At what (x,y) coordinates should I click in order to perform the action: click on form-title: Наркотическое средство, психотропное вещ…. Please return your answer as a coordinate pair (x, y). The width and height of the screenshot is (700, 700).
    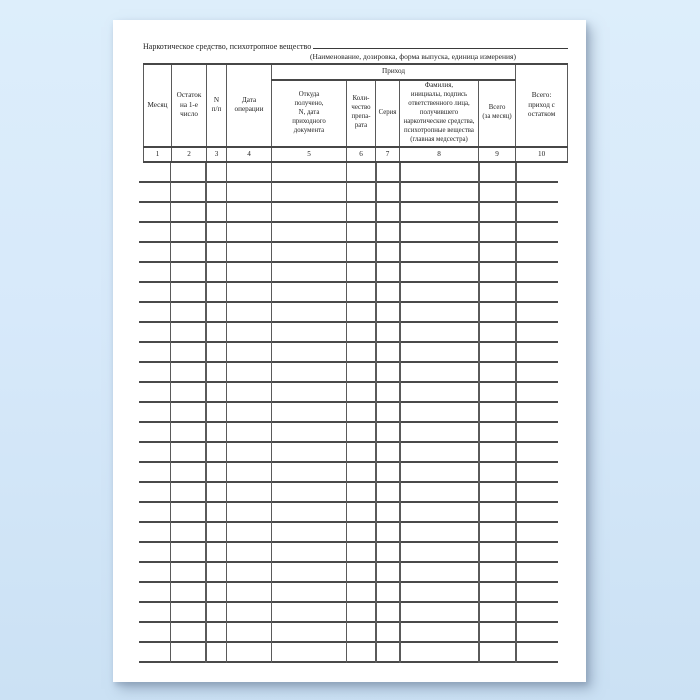
    Looking at the image, I should click on (227, 46).